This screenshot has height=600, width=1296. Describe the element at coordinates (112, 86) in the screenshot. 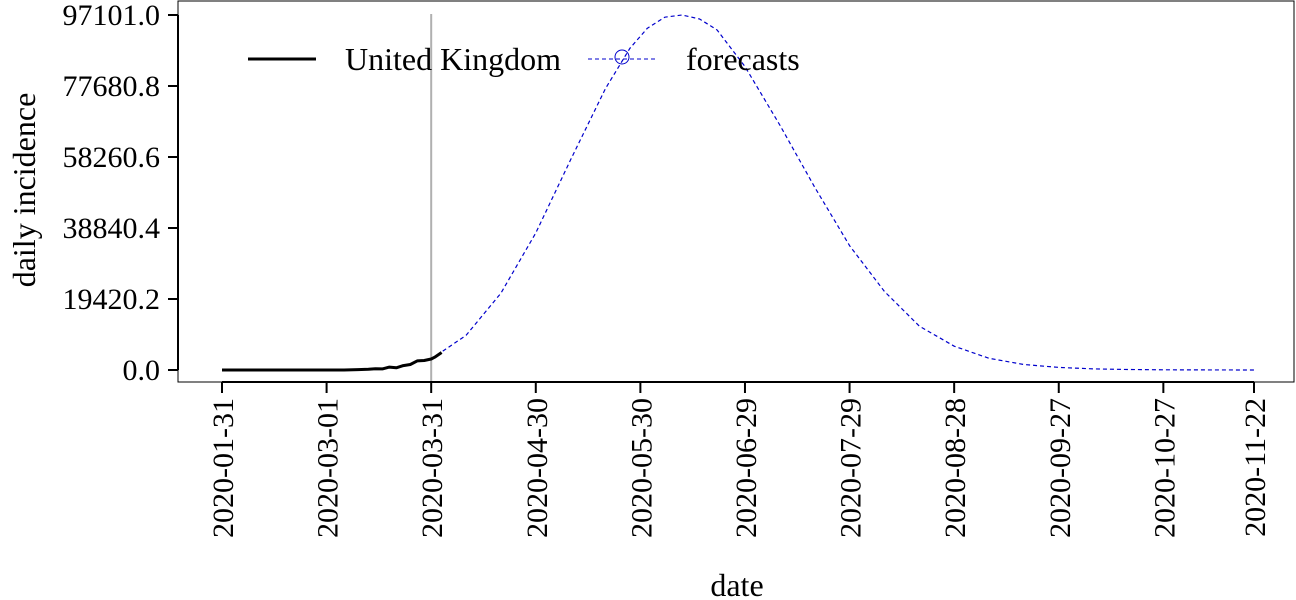

I see `y-tick-label: 77680.8` at that location.